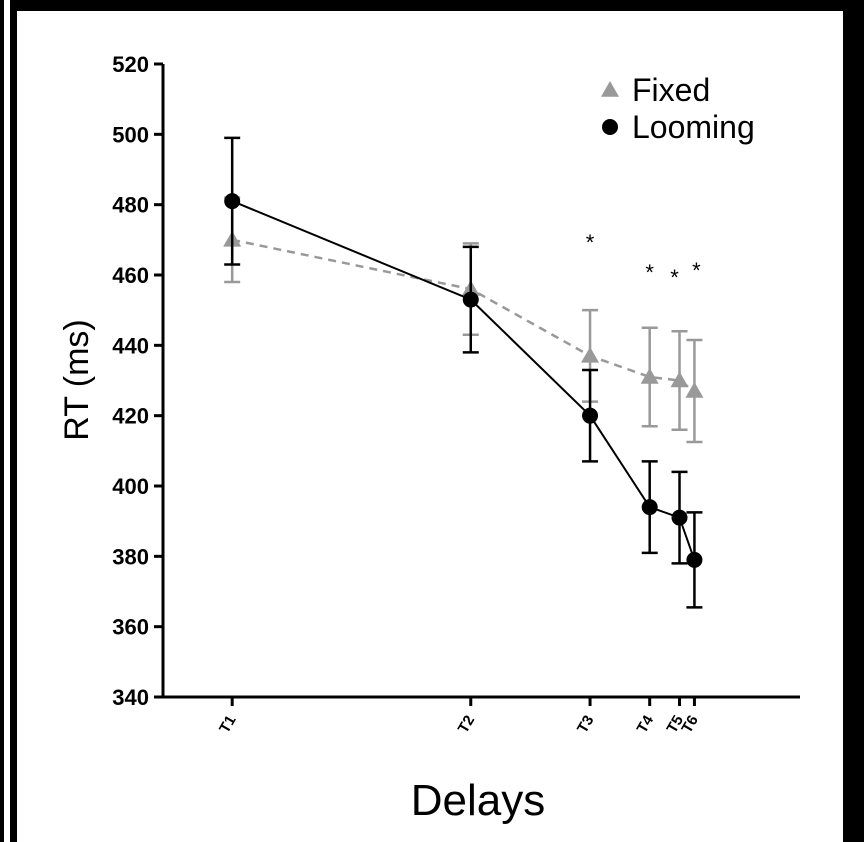 The height and width of the screenshot is (842, 864). Describe the element at coordinates (130, 345) in the screenshot. I see `y-tick-label: 440` at that location.